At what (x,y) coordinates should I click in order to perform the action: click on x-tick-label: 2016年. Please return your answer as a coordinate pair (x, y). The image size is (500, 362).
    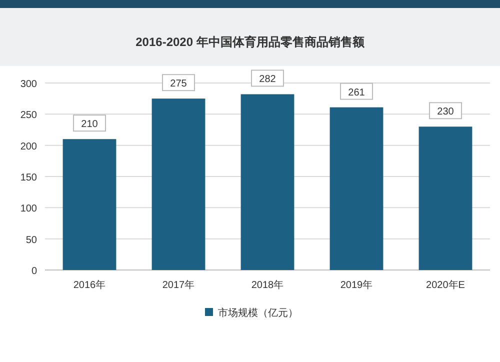
    Looking at the image, I should click on (89, 285).